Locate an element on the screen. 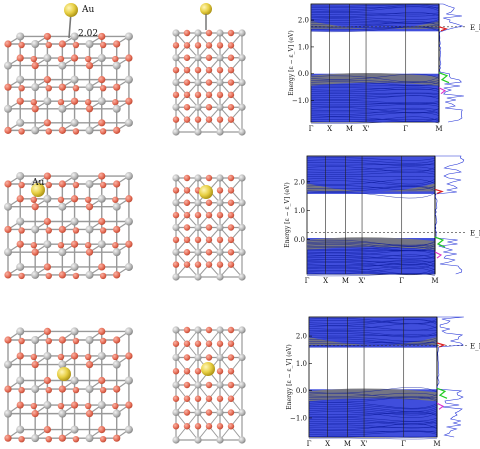 Image resolution: width=480 pixels, height=449 pixels. top-view-structure is located at coordinates (209, 385).